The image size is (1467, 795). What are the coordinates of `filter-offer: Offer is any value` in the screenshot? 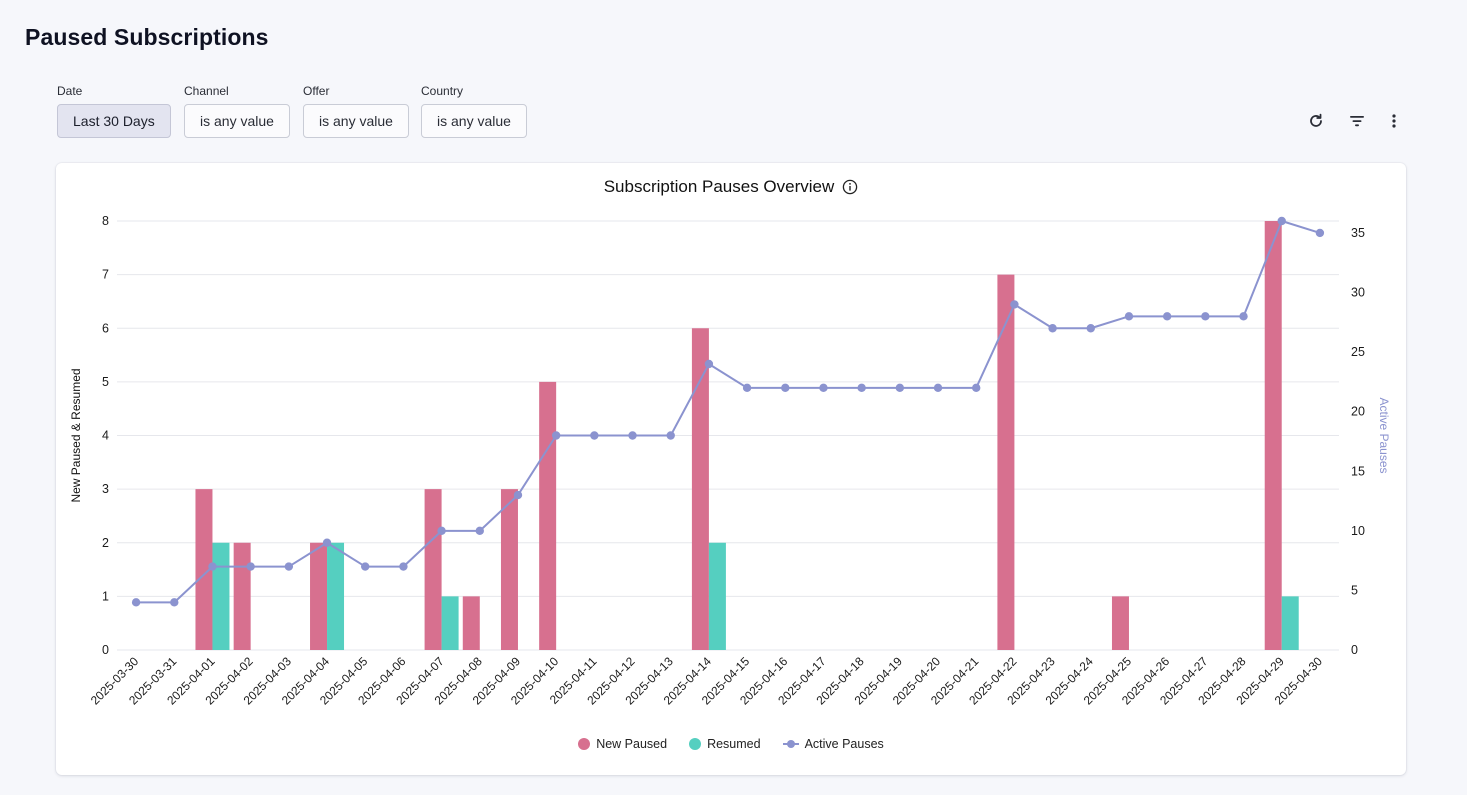 It's located at (356, 111).